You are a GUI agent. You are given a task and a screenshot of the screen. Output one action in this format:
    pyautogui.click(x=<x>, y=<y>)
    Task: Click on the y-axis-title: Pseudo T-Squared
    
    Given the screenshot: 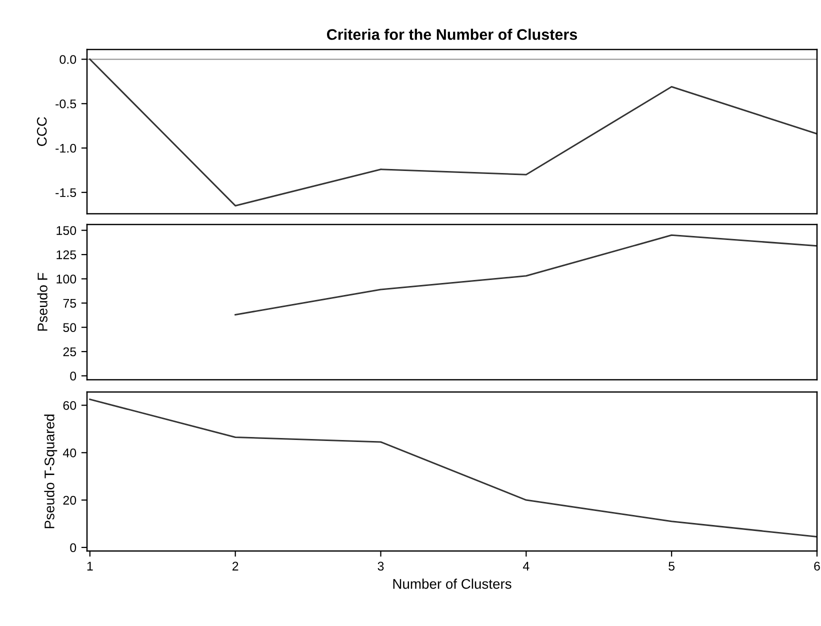 What is the action you would take?
    pyautogui.click(x=51, y=471)
    